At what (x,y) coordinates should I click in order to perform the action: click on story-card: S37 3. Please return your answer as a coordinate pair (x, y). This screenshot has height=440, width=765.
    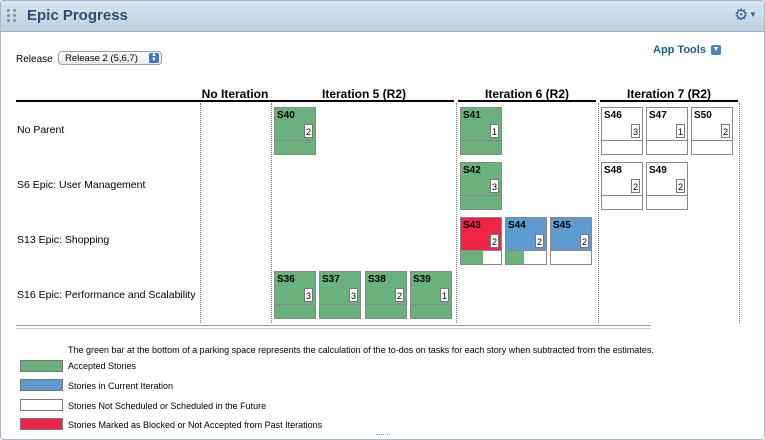
    Looking at the image, I should click on (340, 295).